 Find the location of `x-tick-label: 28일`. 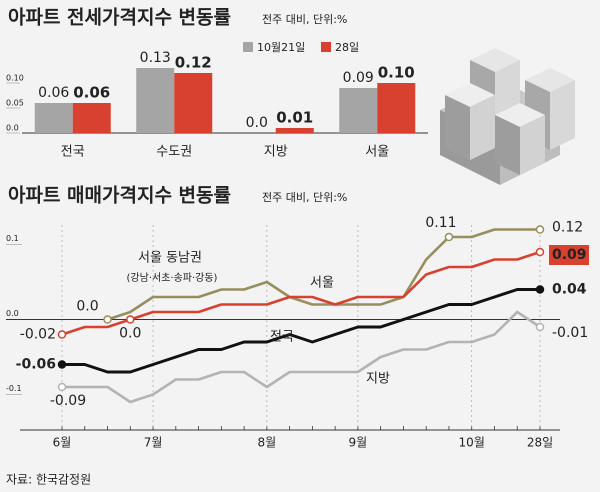

x-tick-label: 28일 is located at coordinates (540, 443).